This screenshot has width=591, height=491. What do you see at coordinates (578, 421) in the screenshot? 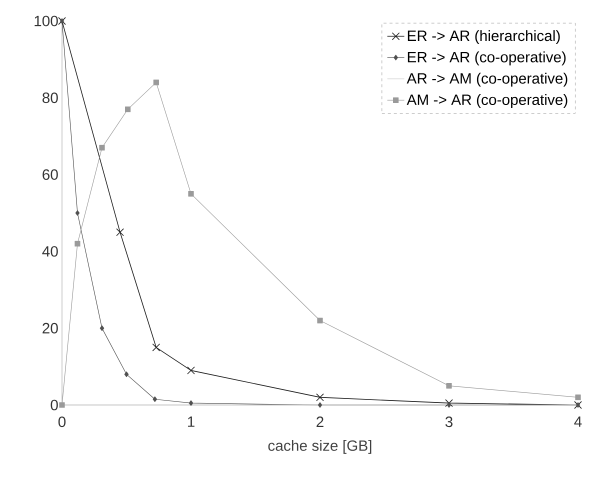
I see `x-tick-label: 4` at bounding box center [578, 421].